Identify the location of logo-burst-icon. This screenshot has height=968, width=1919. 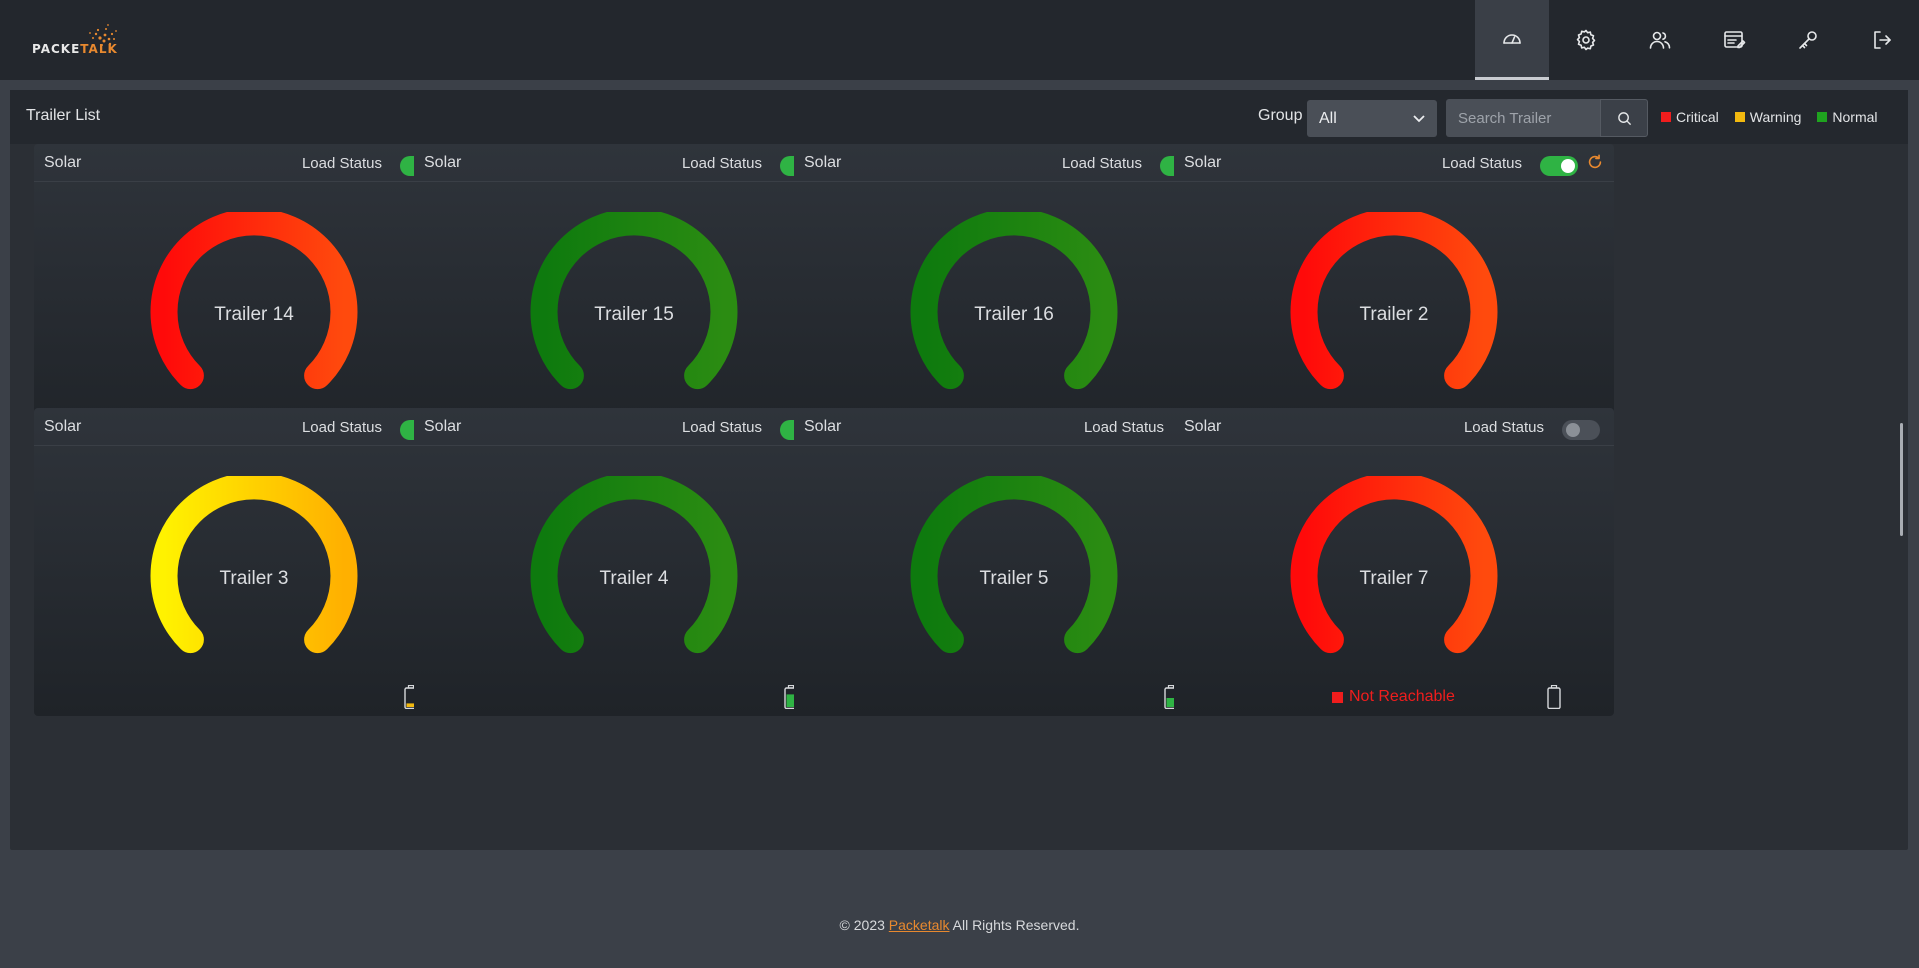
(103, 35).